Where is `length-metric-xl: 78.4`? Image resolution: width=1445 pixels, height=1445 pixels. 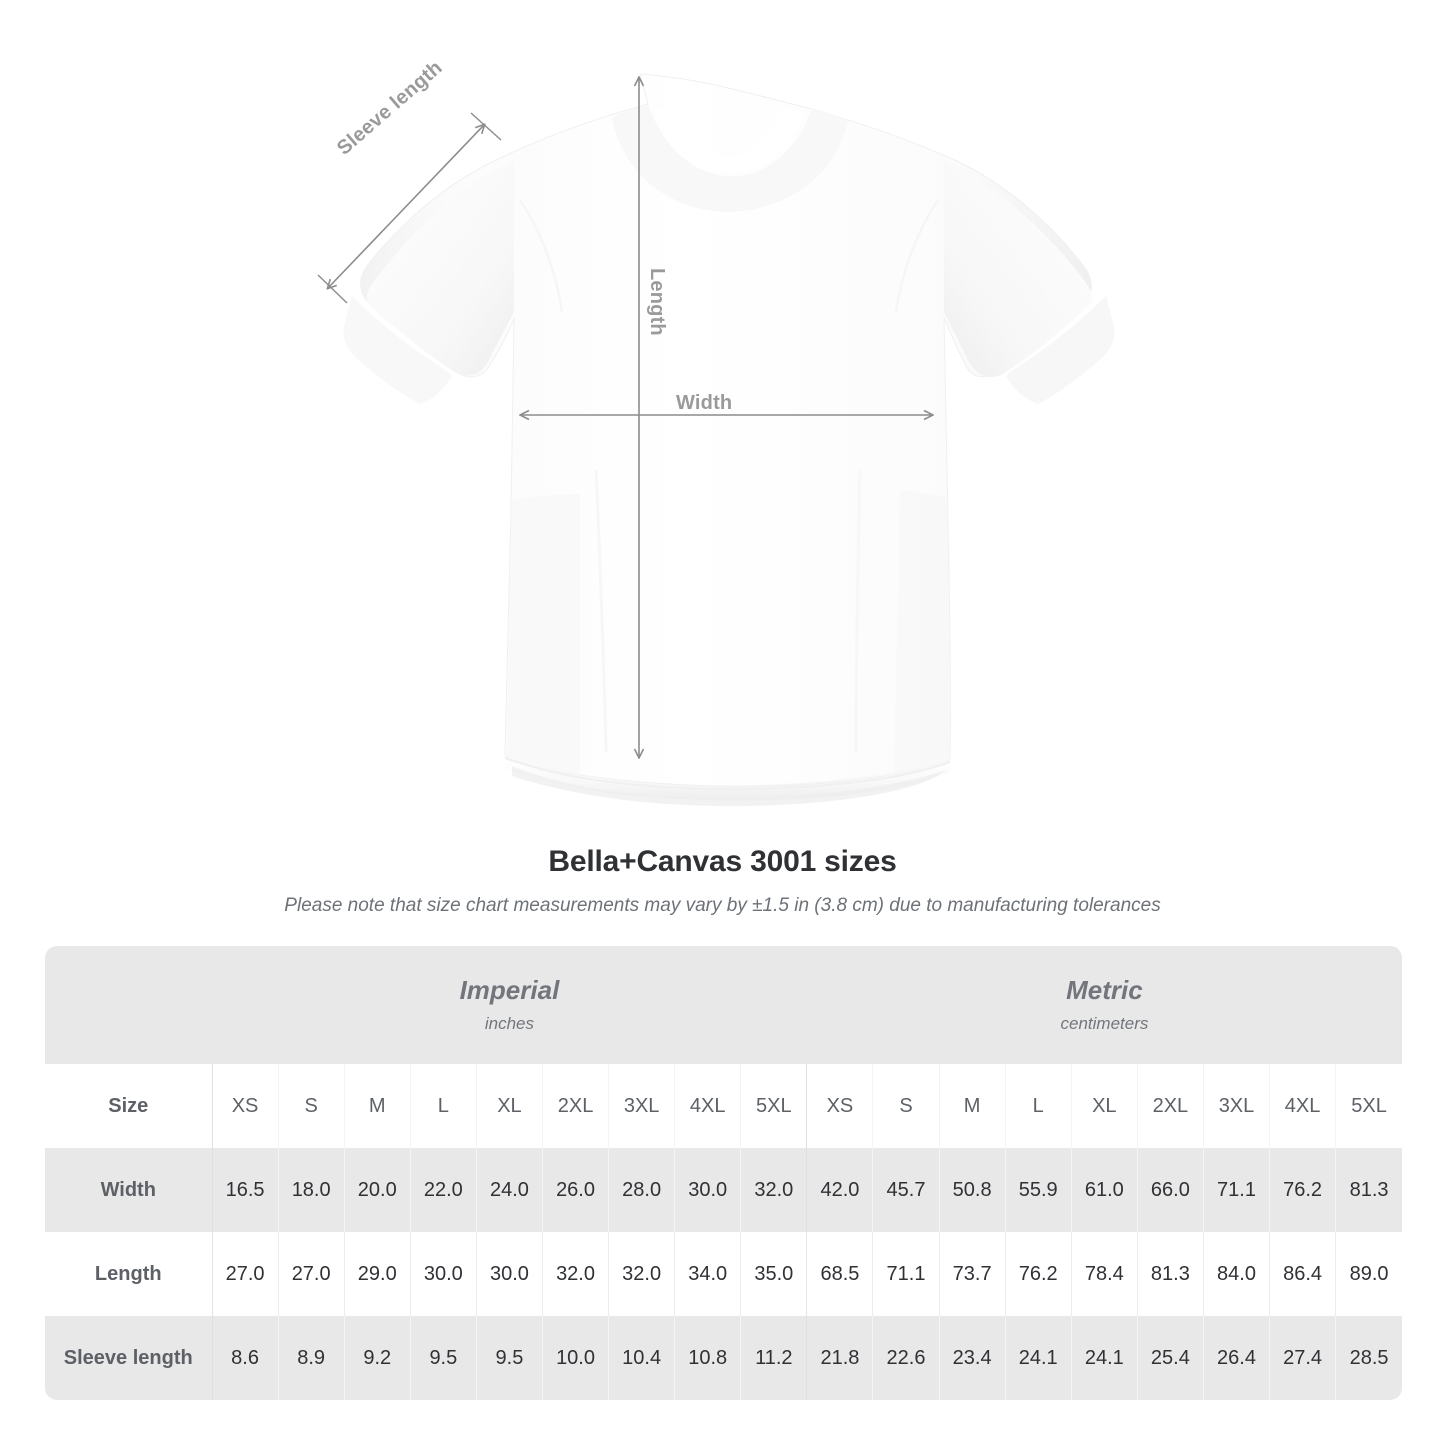
length-metric-xl: 78.4 is located at coordinates (1104, 1274).